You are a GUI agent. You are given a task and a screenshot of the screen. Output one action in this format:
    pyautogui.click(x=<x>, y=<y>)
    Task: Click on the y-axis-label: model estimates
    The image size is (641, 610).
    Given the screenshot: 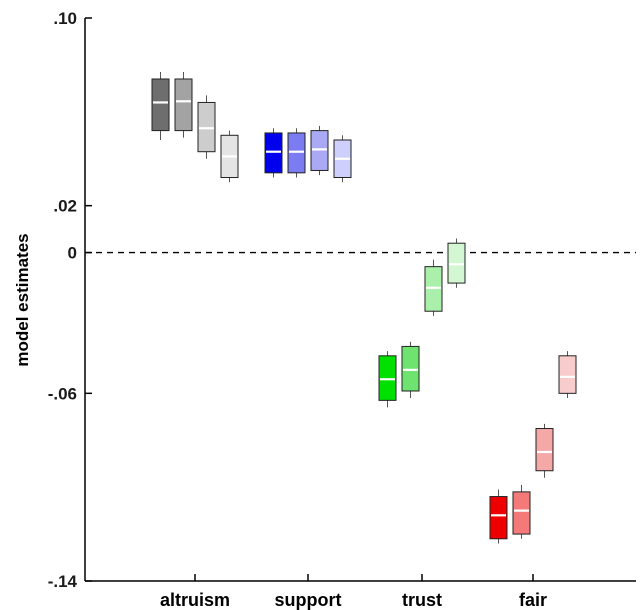 What is the action you would take?
    pyautogui.click(x=22, y=299)
    